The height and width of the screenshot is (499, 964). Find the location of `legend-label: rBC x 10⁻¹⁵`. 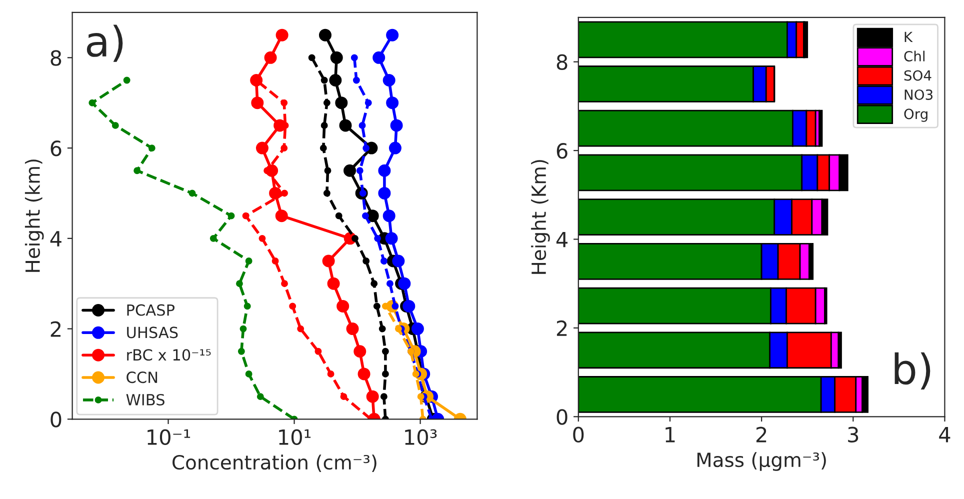

legend-label: rBC x 10⁻¹⁵ is located at coordinates (169, 355).